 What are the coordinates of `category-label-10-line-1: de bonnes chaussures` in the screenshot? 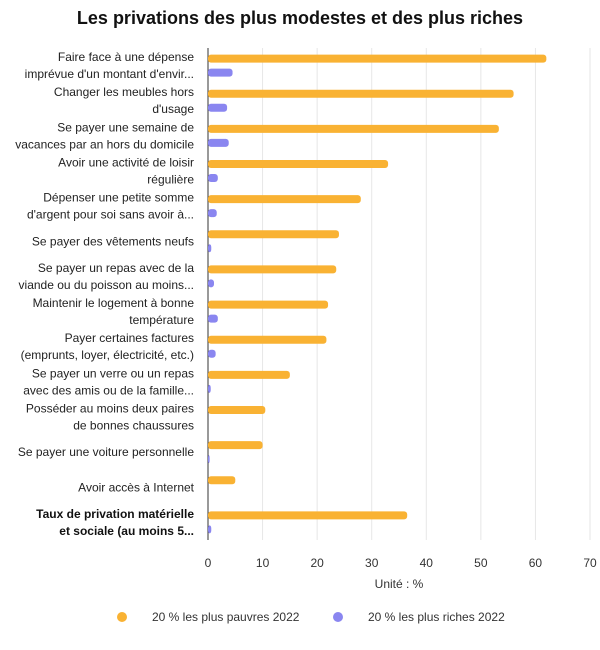 It's located at (133, 426).